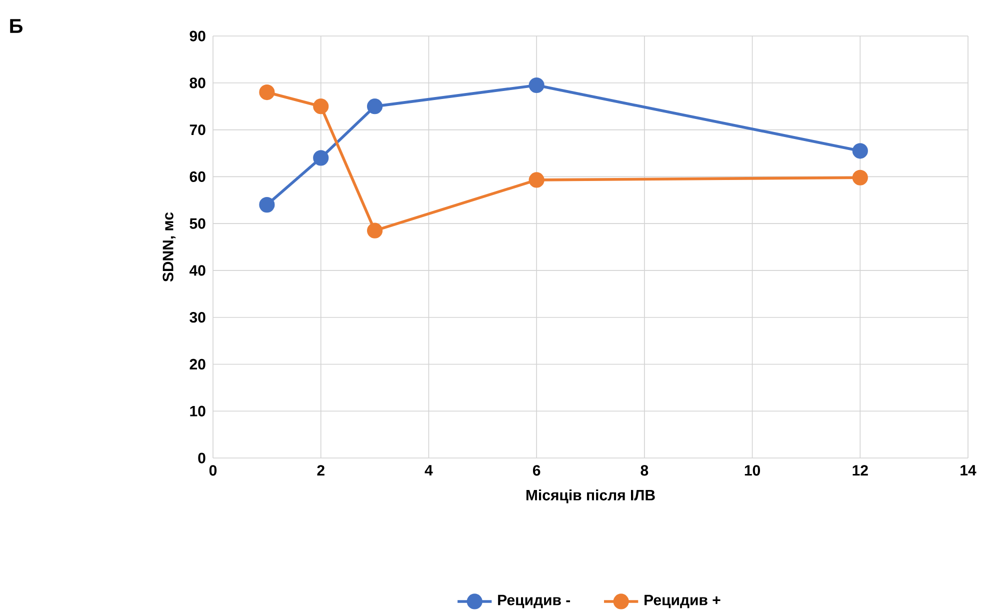 Image resolution: width=990 pixels, height=616 pixels. Describe the element at coordinates (198, 411) in the screenshot. I see `y-tick-label: 10` at that location.